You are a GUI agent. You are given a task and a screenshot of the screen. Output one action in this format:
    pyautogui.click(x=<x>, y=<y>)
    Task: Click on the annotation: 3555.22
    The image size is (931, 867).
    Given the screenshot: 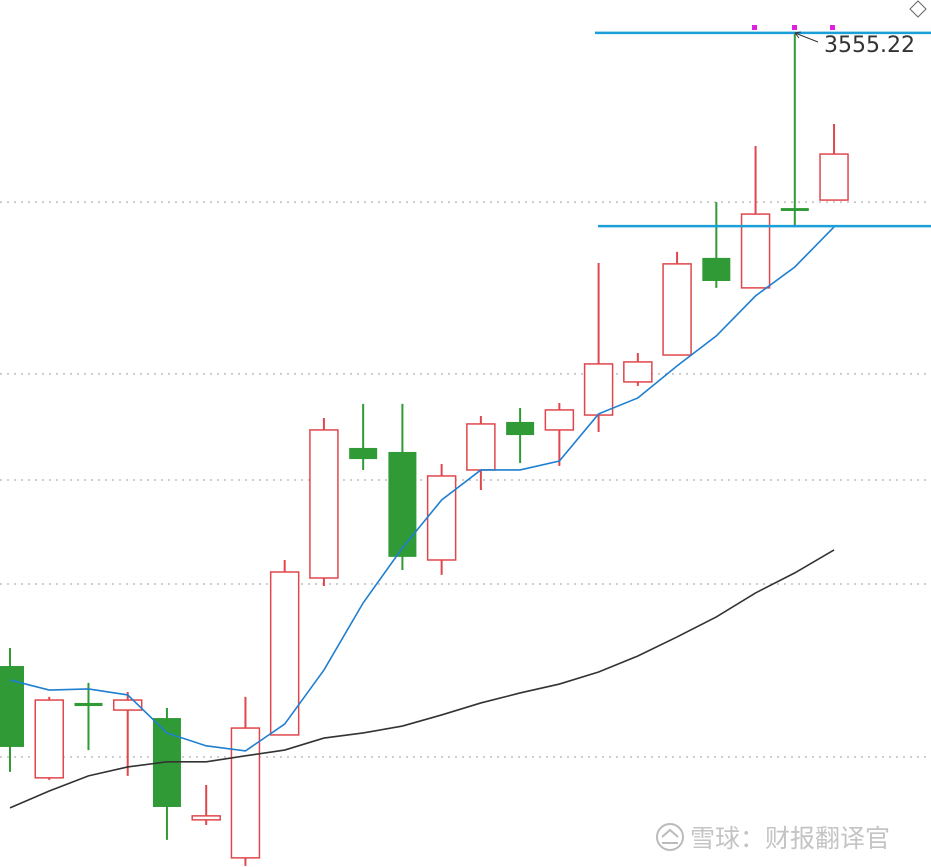 What is the action you would take?
    pyautogui.click(x=869, y=45)
    